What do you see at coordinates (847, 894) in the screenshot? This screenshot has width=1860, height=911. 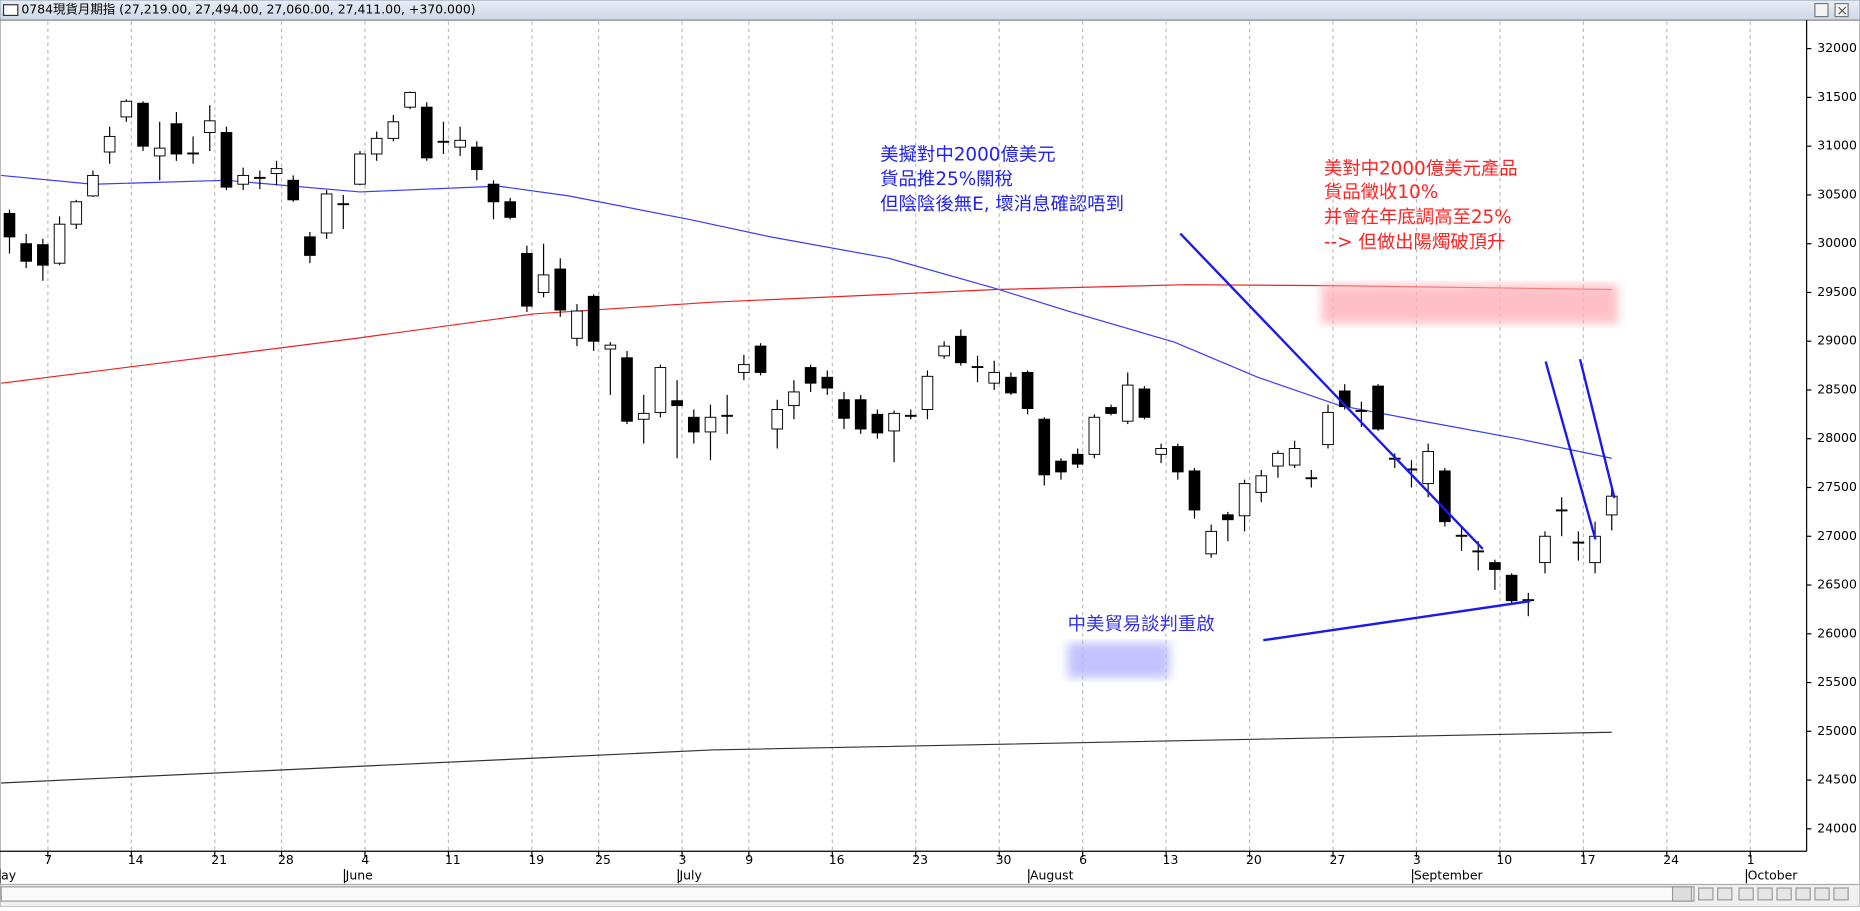 I see `horizontal-scrollbar` at bounding box center [847, 894].